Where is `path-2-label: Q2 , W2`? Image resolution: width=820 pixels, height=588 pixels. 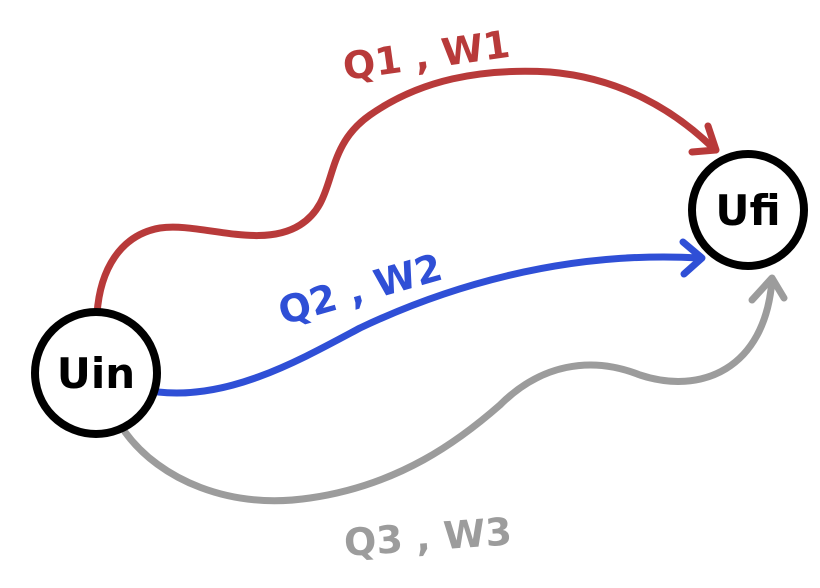 path-2-label: Q2 , W2 is located at coordinates (360, 289).